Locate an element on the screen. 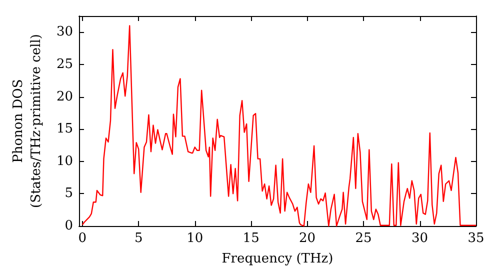 This screenshot has width=500, height=280. x-tick-label: 0 is located at coordinates (82, 238).